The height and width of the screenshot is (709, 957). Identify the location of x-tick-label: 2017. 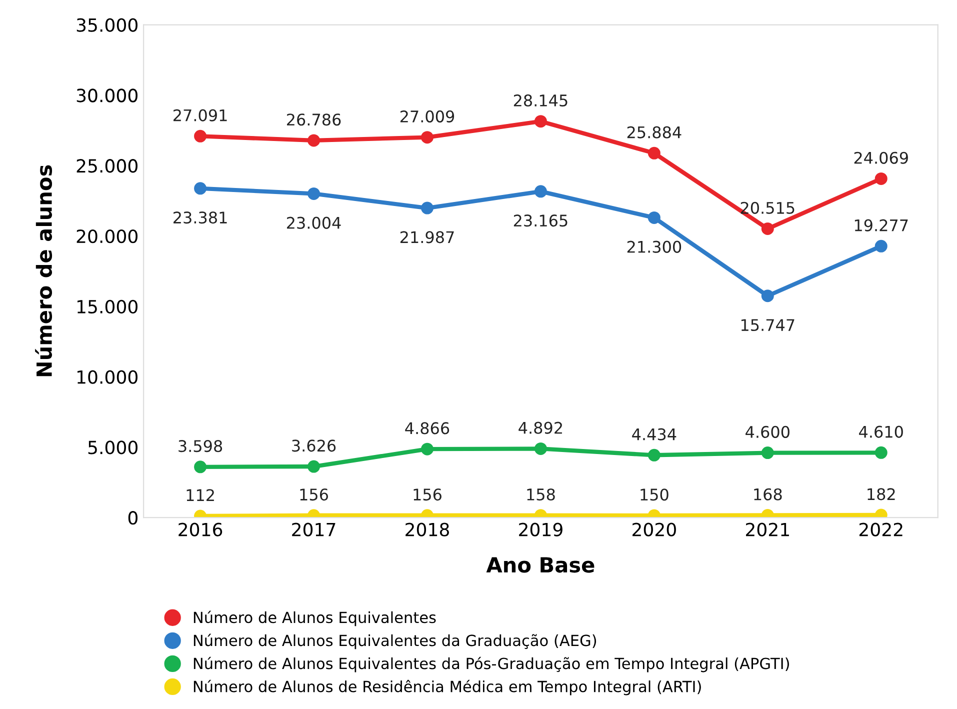
(314, 529).